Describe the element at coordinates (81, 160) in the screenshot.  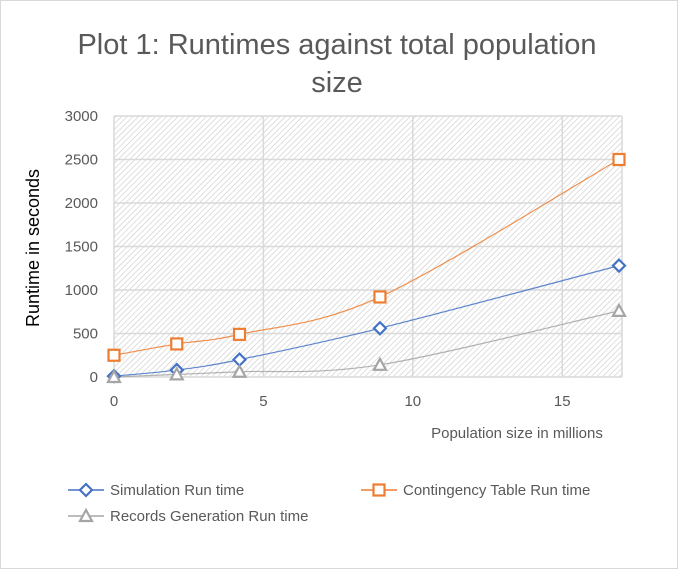
I see `y-tick-label: 2500` at that location.